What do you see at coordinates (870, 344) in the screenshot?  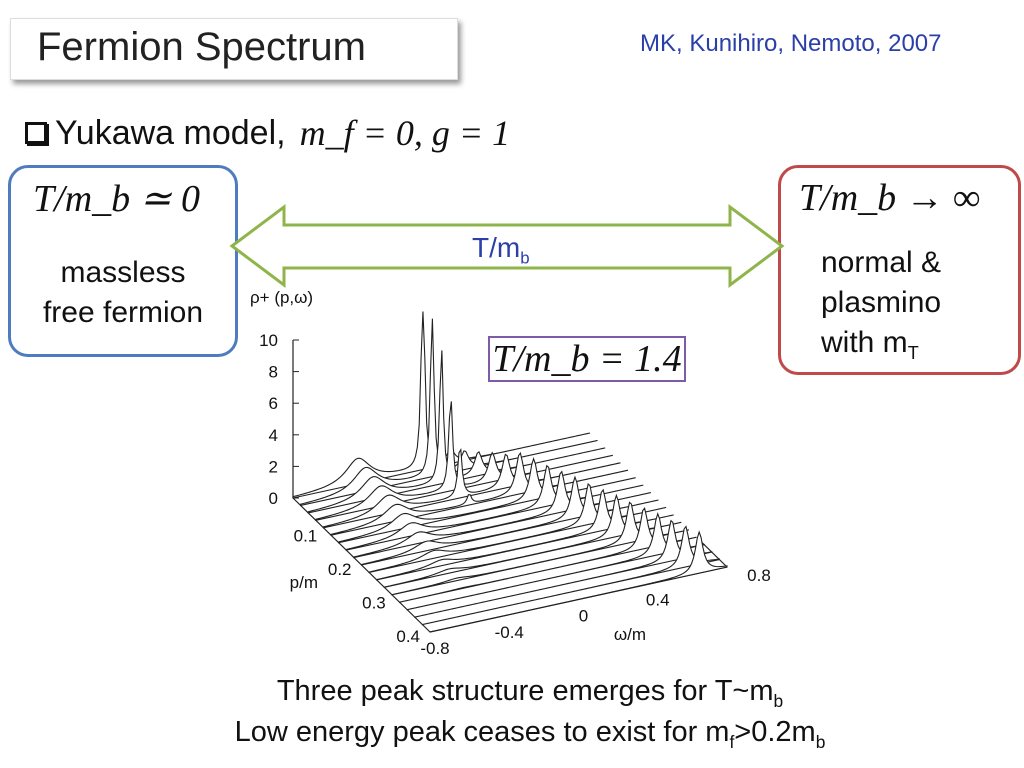 I see `right-box-line3: with mT` at bounding box center [870, 344].